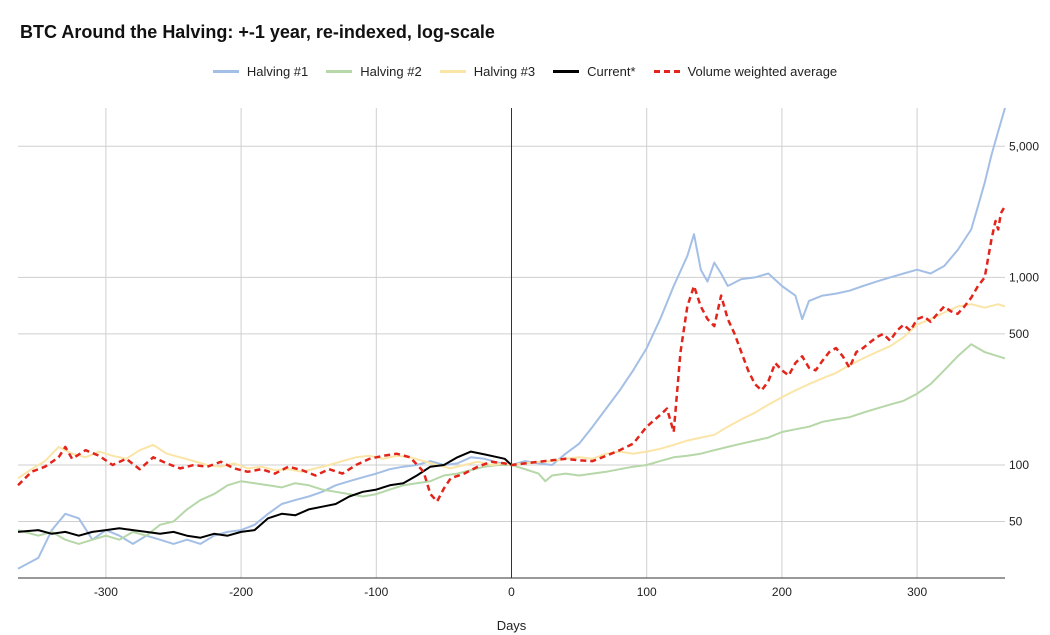  I want to click on legend-label: Halving #2, so click(391, 71).